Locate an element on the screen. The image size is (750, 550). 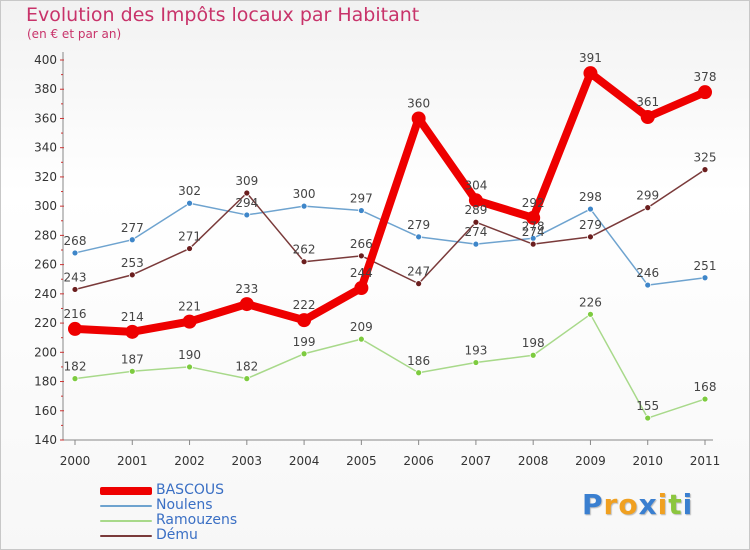
data-label-bascous: 292 is located at coordinates (533, 203).